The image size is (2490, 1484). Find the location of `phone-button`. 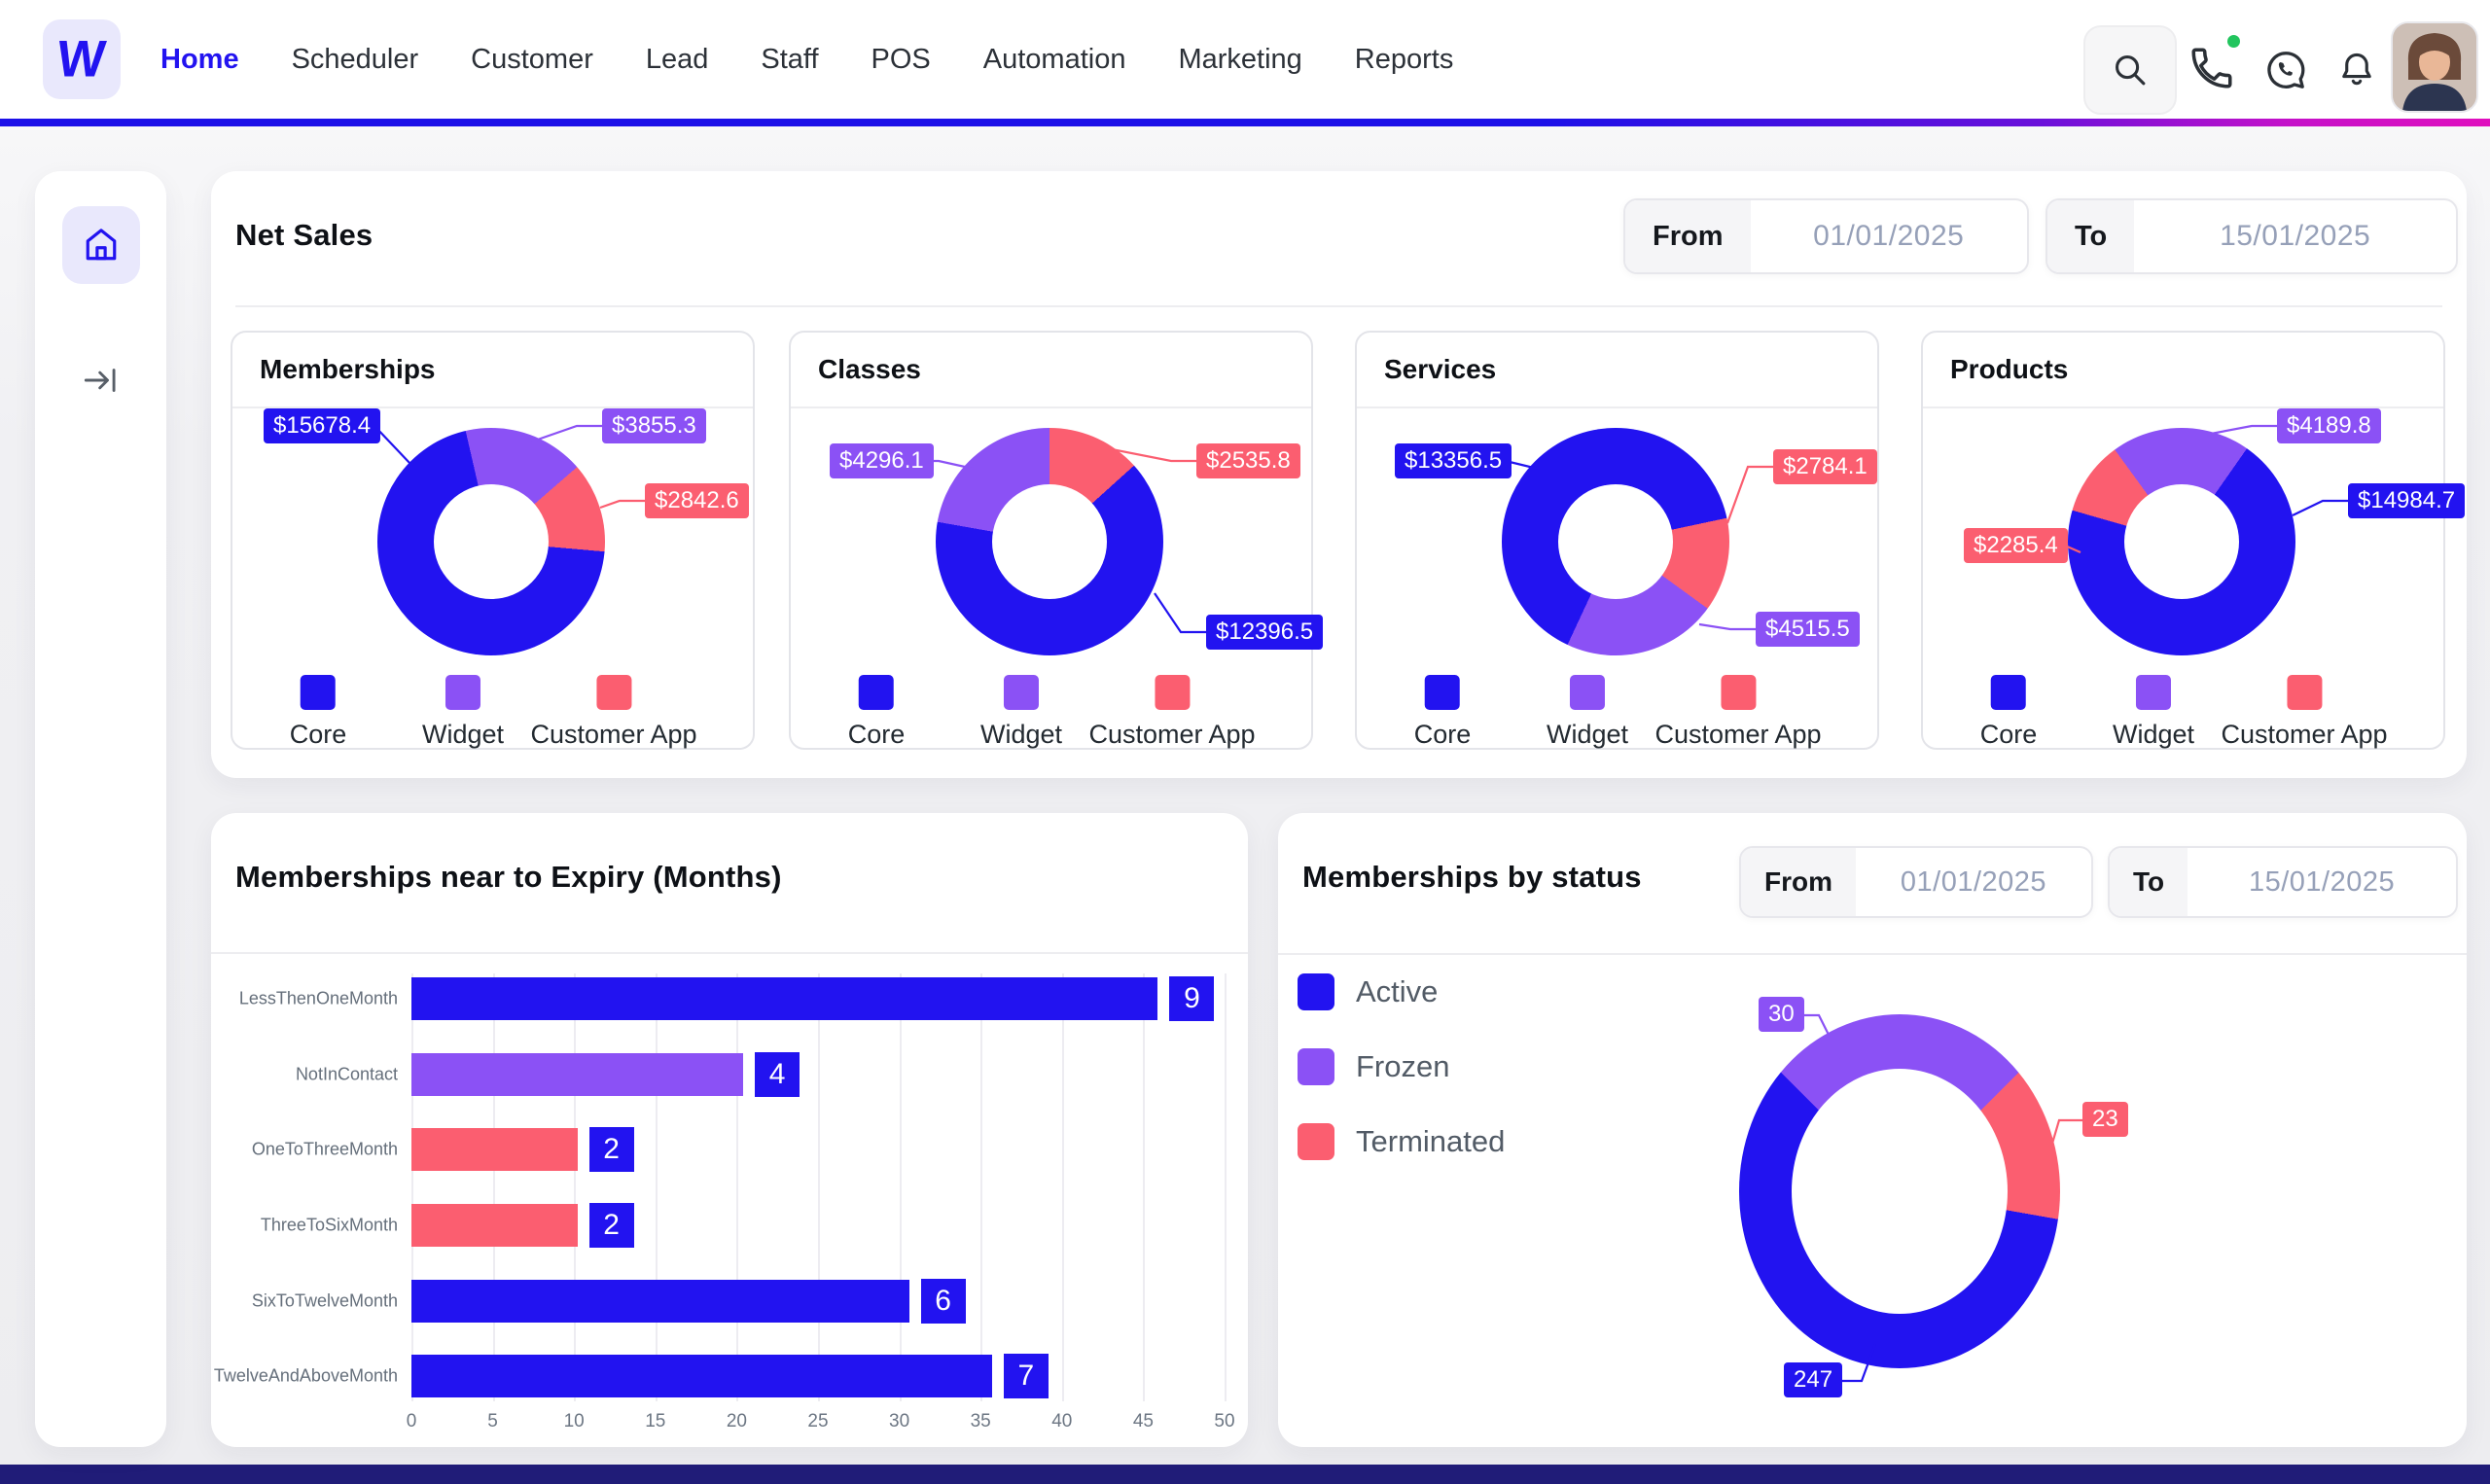

phone-button is located at coordinates (2212, 68).